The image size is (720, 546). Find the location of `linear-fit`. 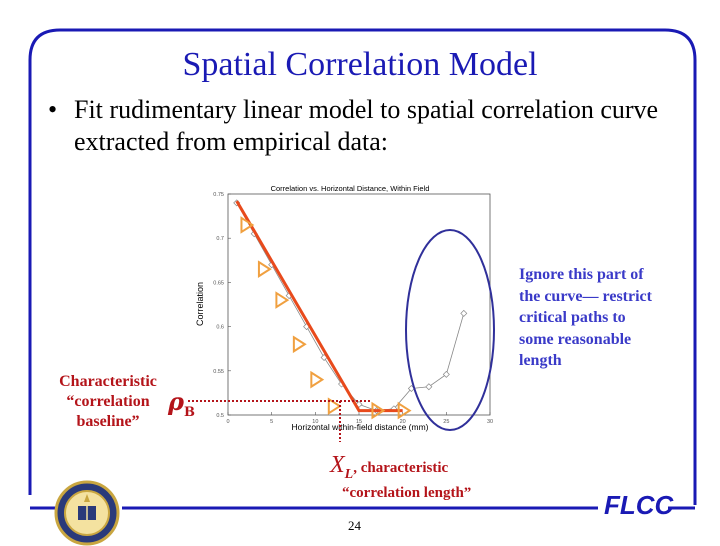

linear-fit is located at coordinates (323, 310).